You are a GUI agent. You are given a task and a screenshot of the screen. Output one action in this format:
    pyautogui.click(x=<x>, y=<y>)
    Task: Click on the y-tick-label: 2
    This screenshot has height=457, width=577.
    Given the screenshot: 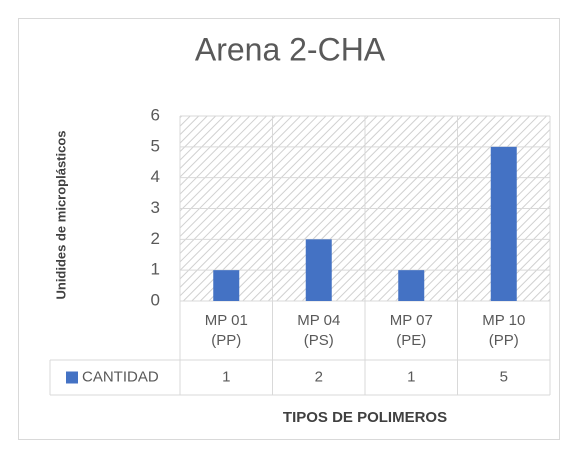 What is the action you would take?
    pyautogui.click(x=155, y=238)
    